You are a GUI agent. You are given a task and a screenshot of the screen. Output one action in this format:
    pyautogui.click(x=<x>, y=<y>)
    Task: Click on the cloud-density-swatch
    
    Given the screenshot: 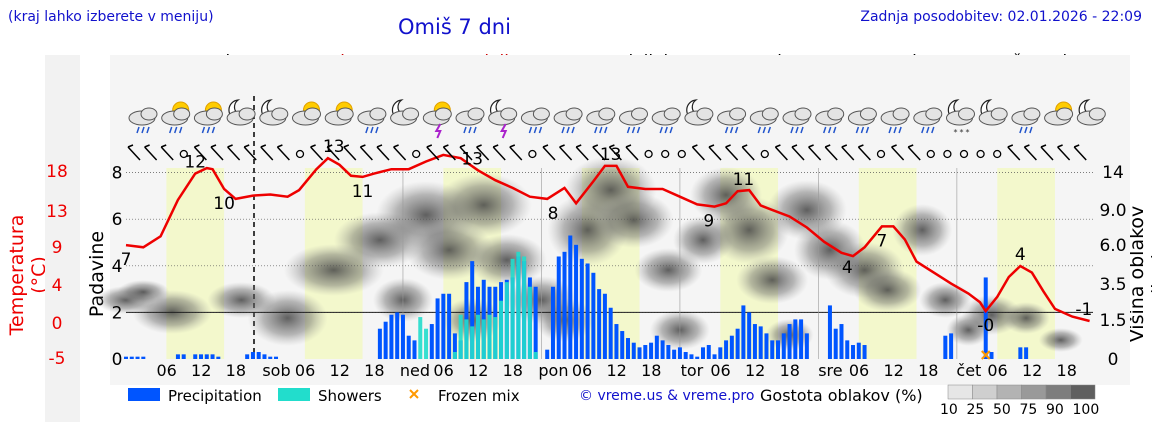 What is the action you would take?
    pyautogui.click(x=1034, y=392)
    